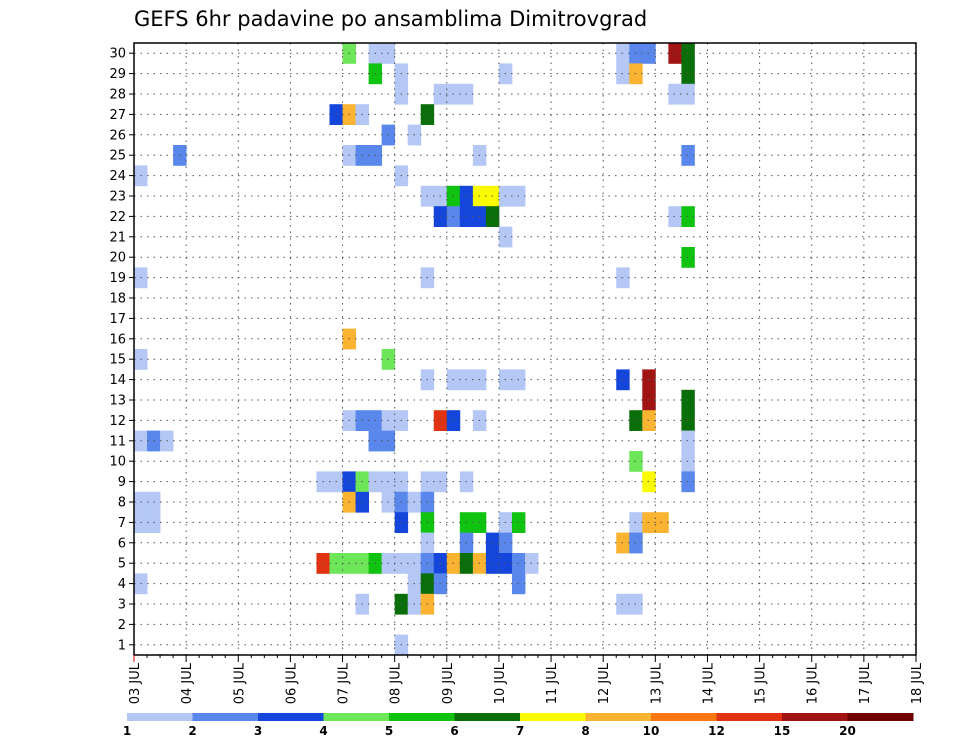  What do you see at coordinates (448, 683) in the screenshot?
I see `x-tick-label: 09 JUL` at bounding box center [448, 683].